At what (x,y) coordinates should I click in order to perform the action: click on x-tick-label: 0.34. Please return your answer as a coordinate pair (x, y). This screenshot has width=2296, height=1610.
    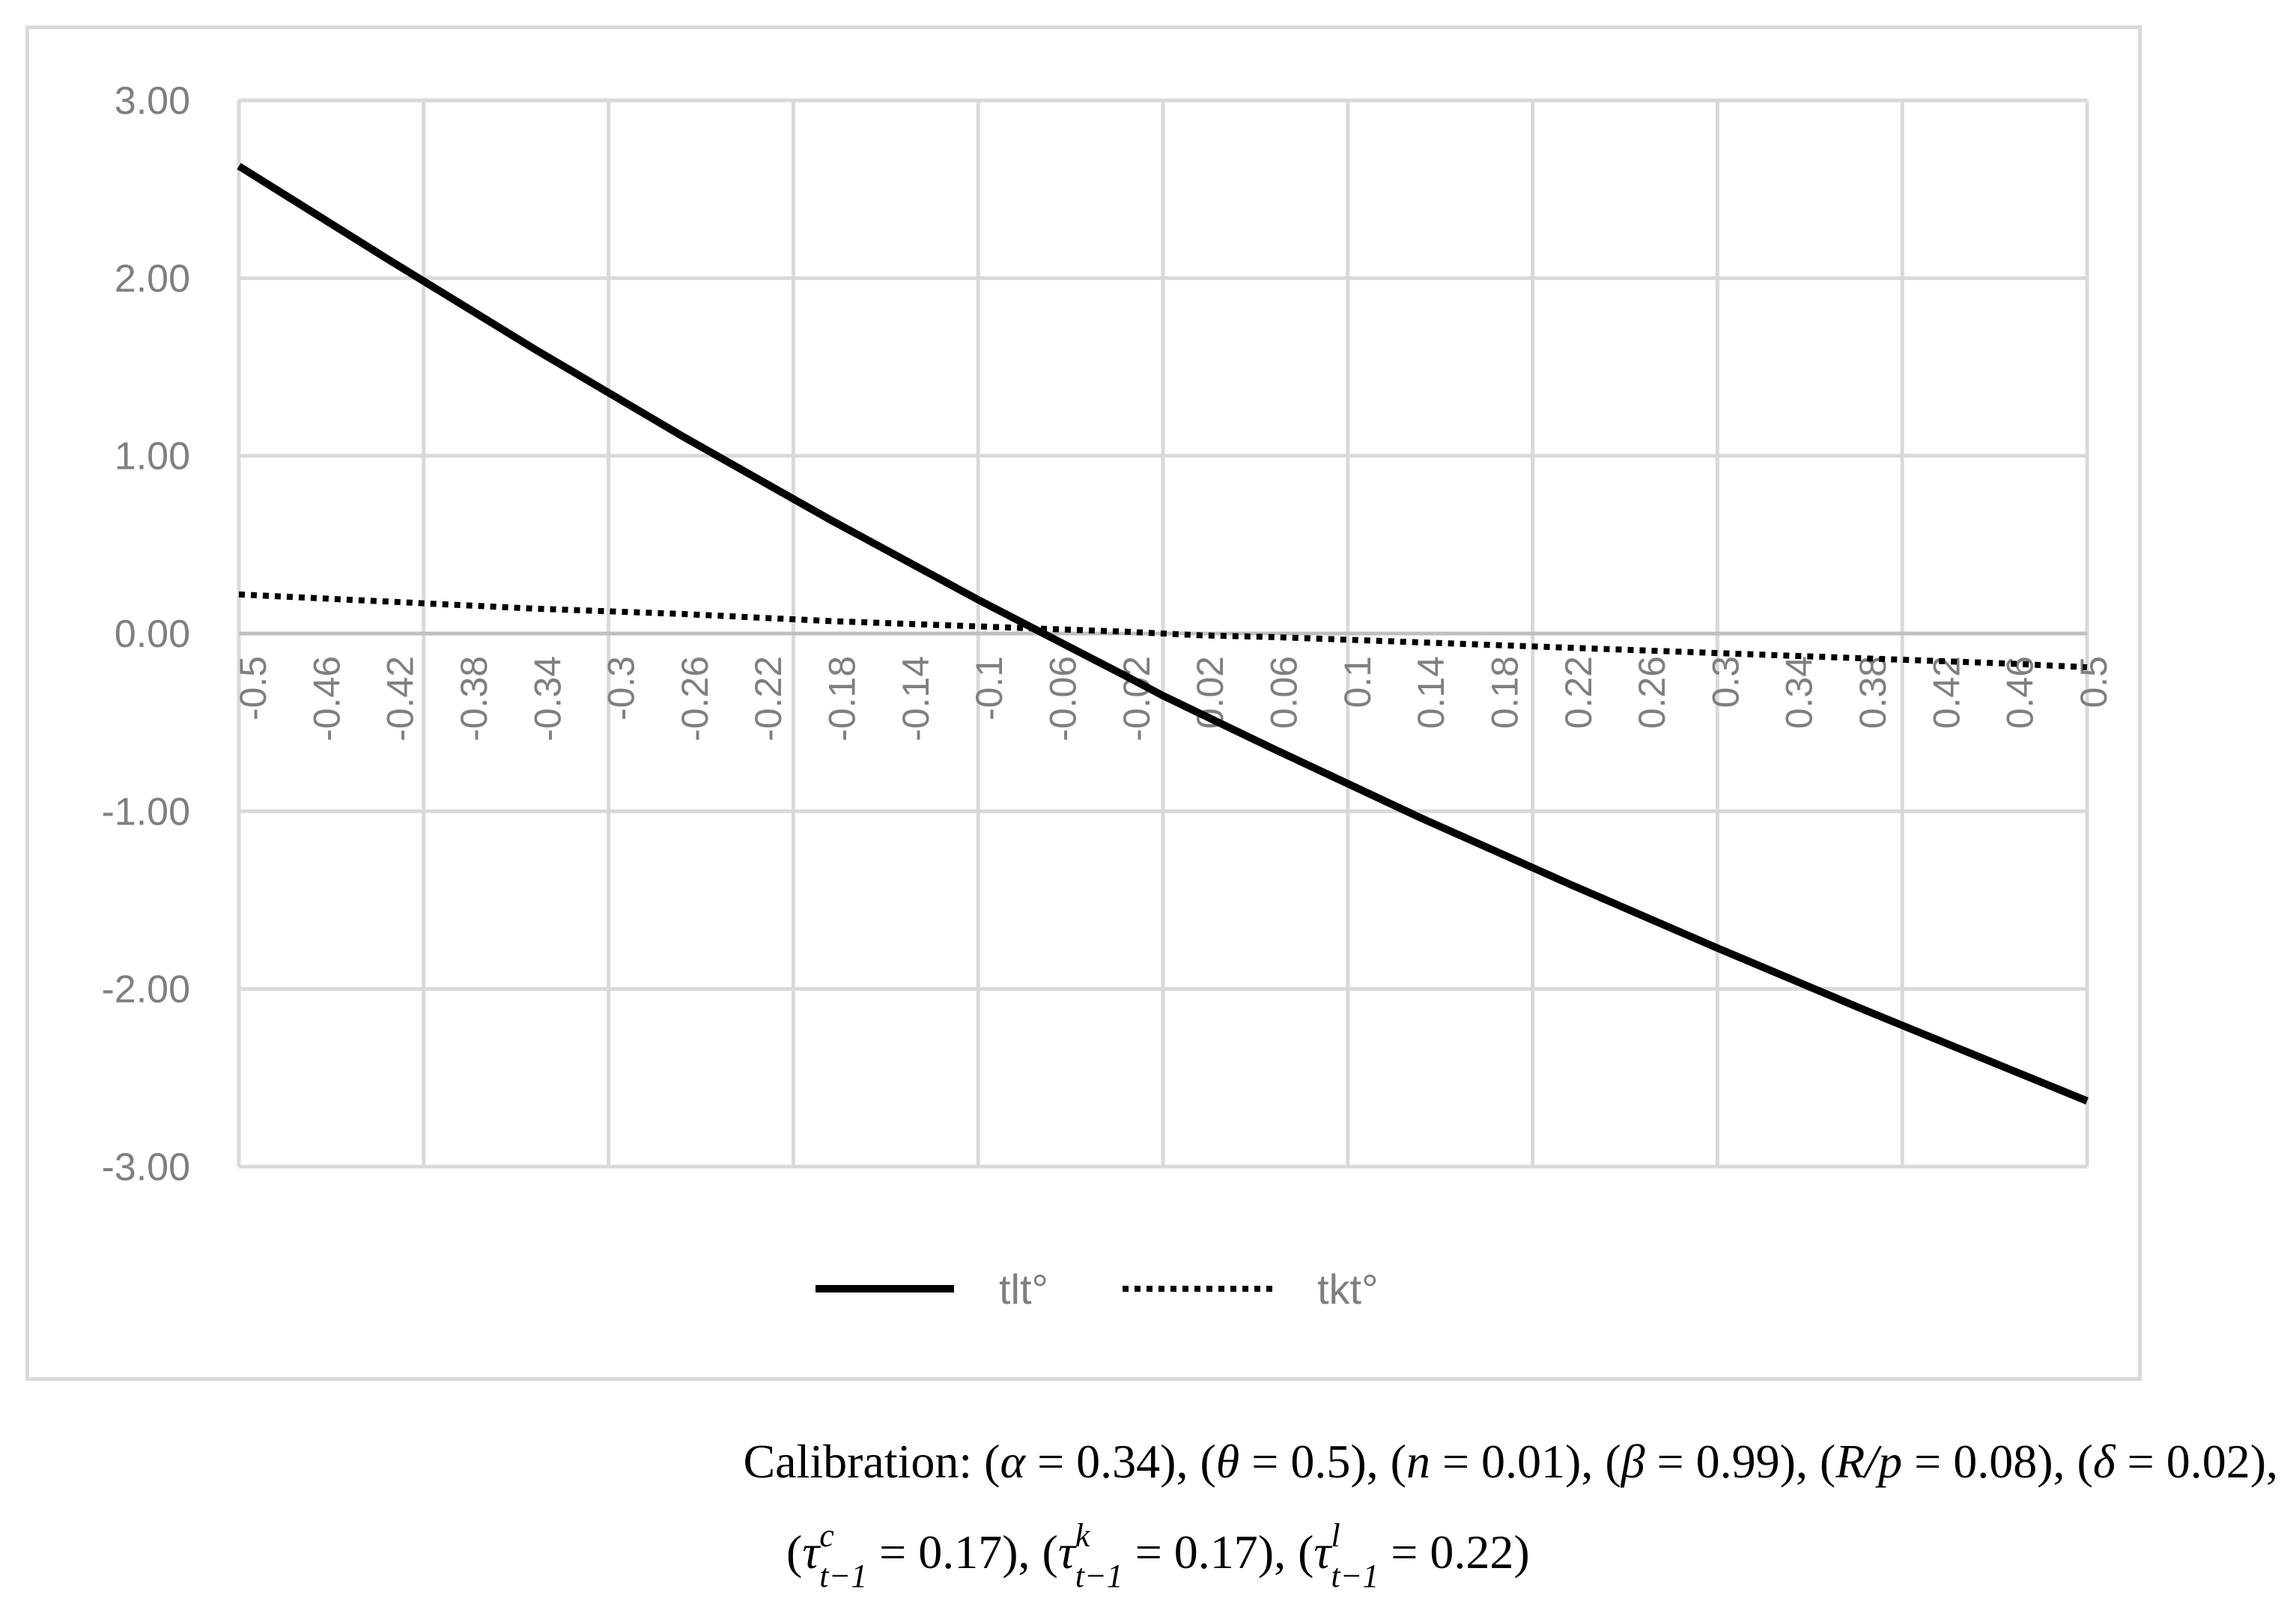
    Looking at the image, I should click on (1799, 692).